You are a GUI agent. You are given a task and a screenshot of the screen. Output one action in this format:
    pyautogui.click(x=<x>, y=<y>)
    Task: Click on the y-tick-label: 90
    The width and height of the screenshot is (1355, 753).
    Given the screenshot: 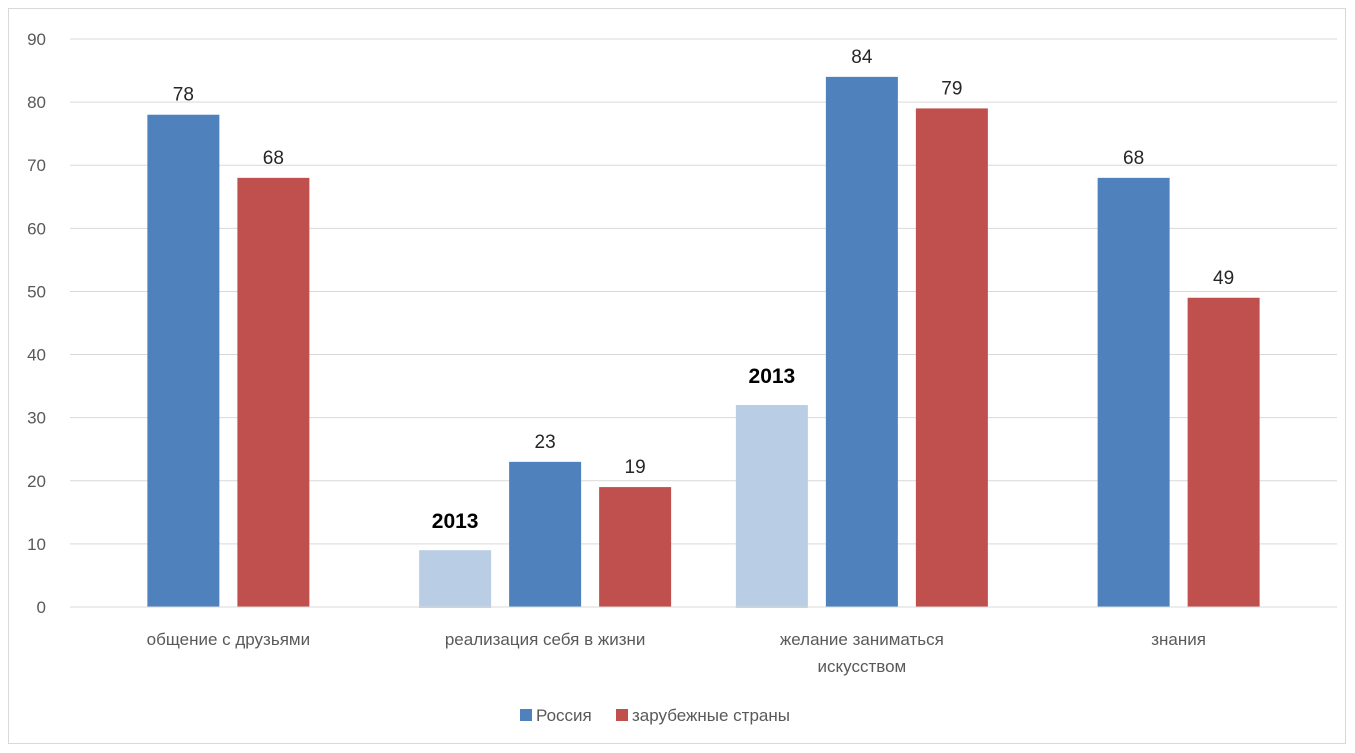 What is the action you would take?
    pyautogui.click(x=36, y=39)
    